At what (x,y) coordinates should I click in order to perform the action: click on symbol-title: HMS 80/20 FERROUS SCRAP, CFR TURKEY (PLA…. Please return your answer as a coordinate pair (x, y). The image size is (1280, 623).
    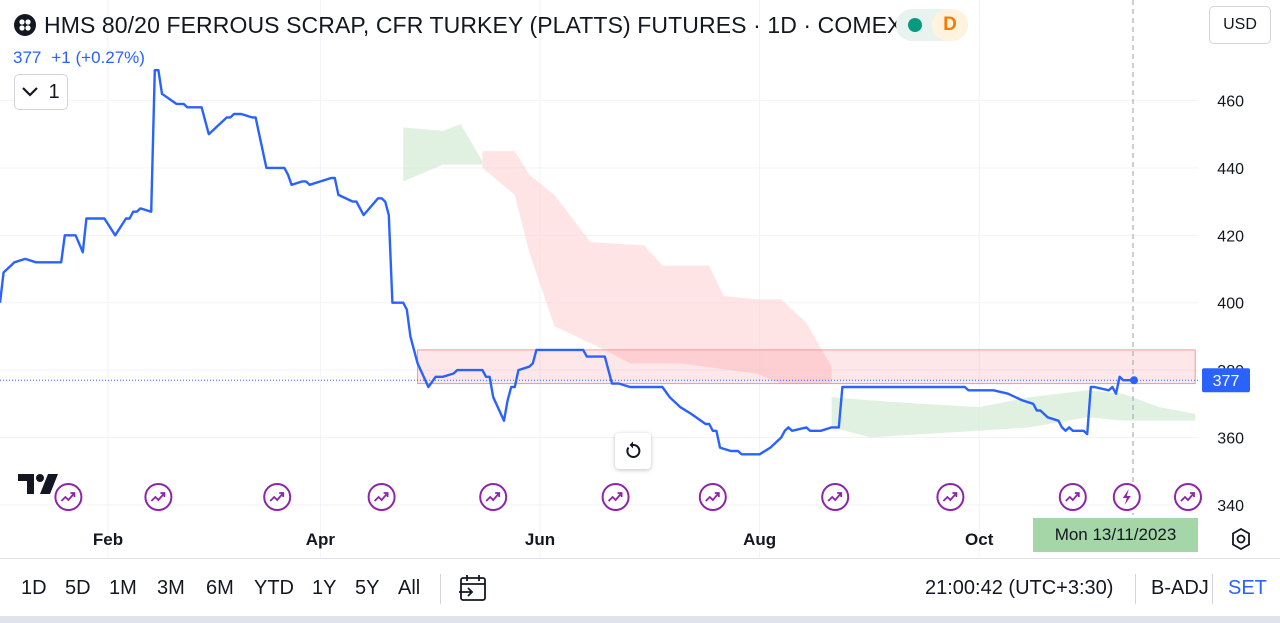
    Looking at the image, I should click on (473, 24).